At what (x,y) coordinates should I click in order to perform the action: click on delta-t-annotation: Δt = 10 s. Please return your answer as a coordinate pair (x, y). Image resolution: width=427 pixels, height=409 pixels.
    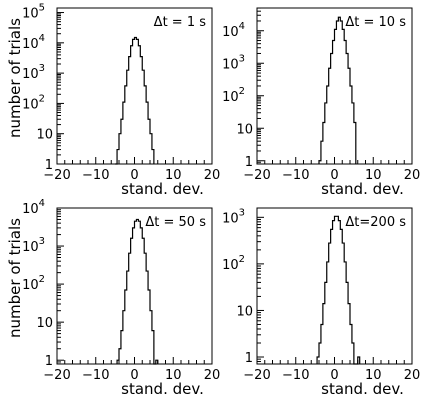
    Looking at the image, I should click on (375, 22).